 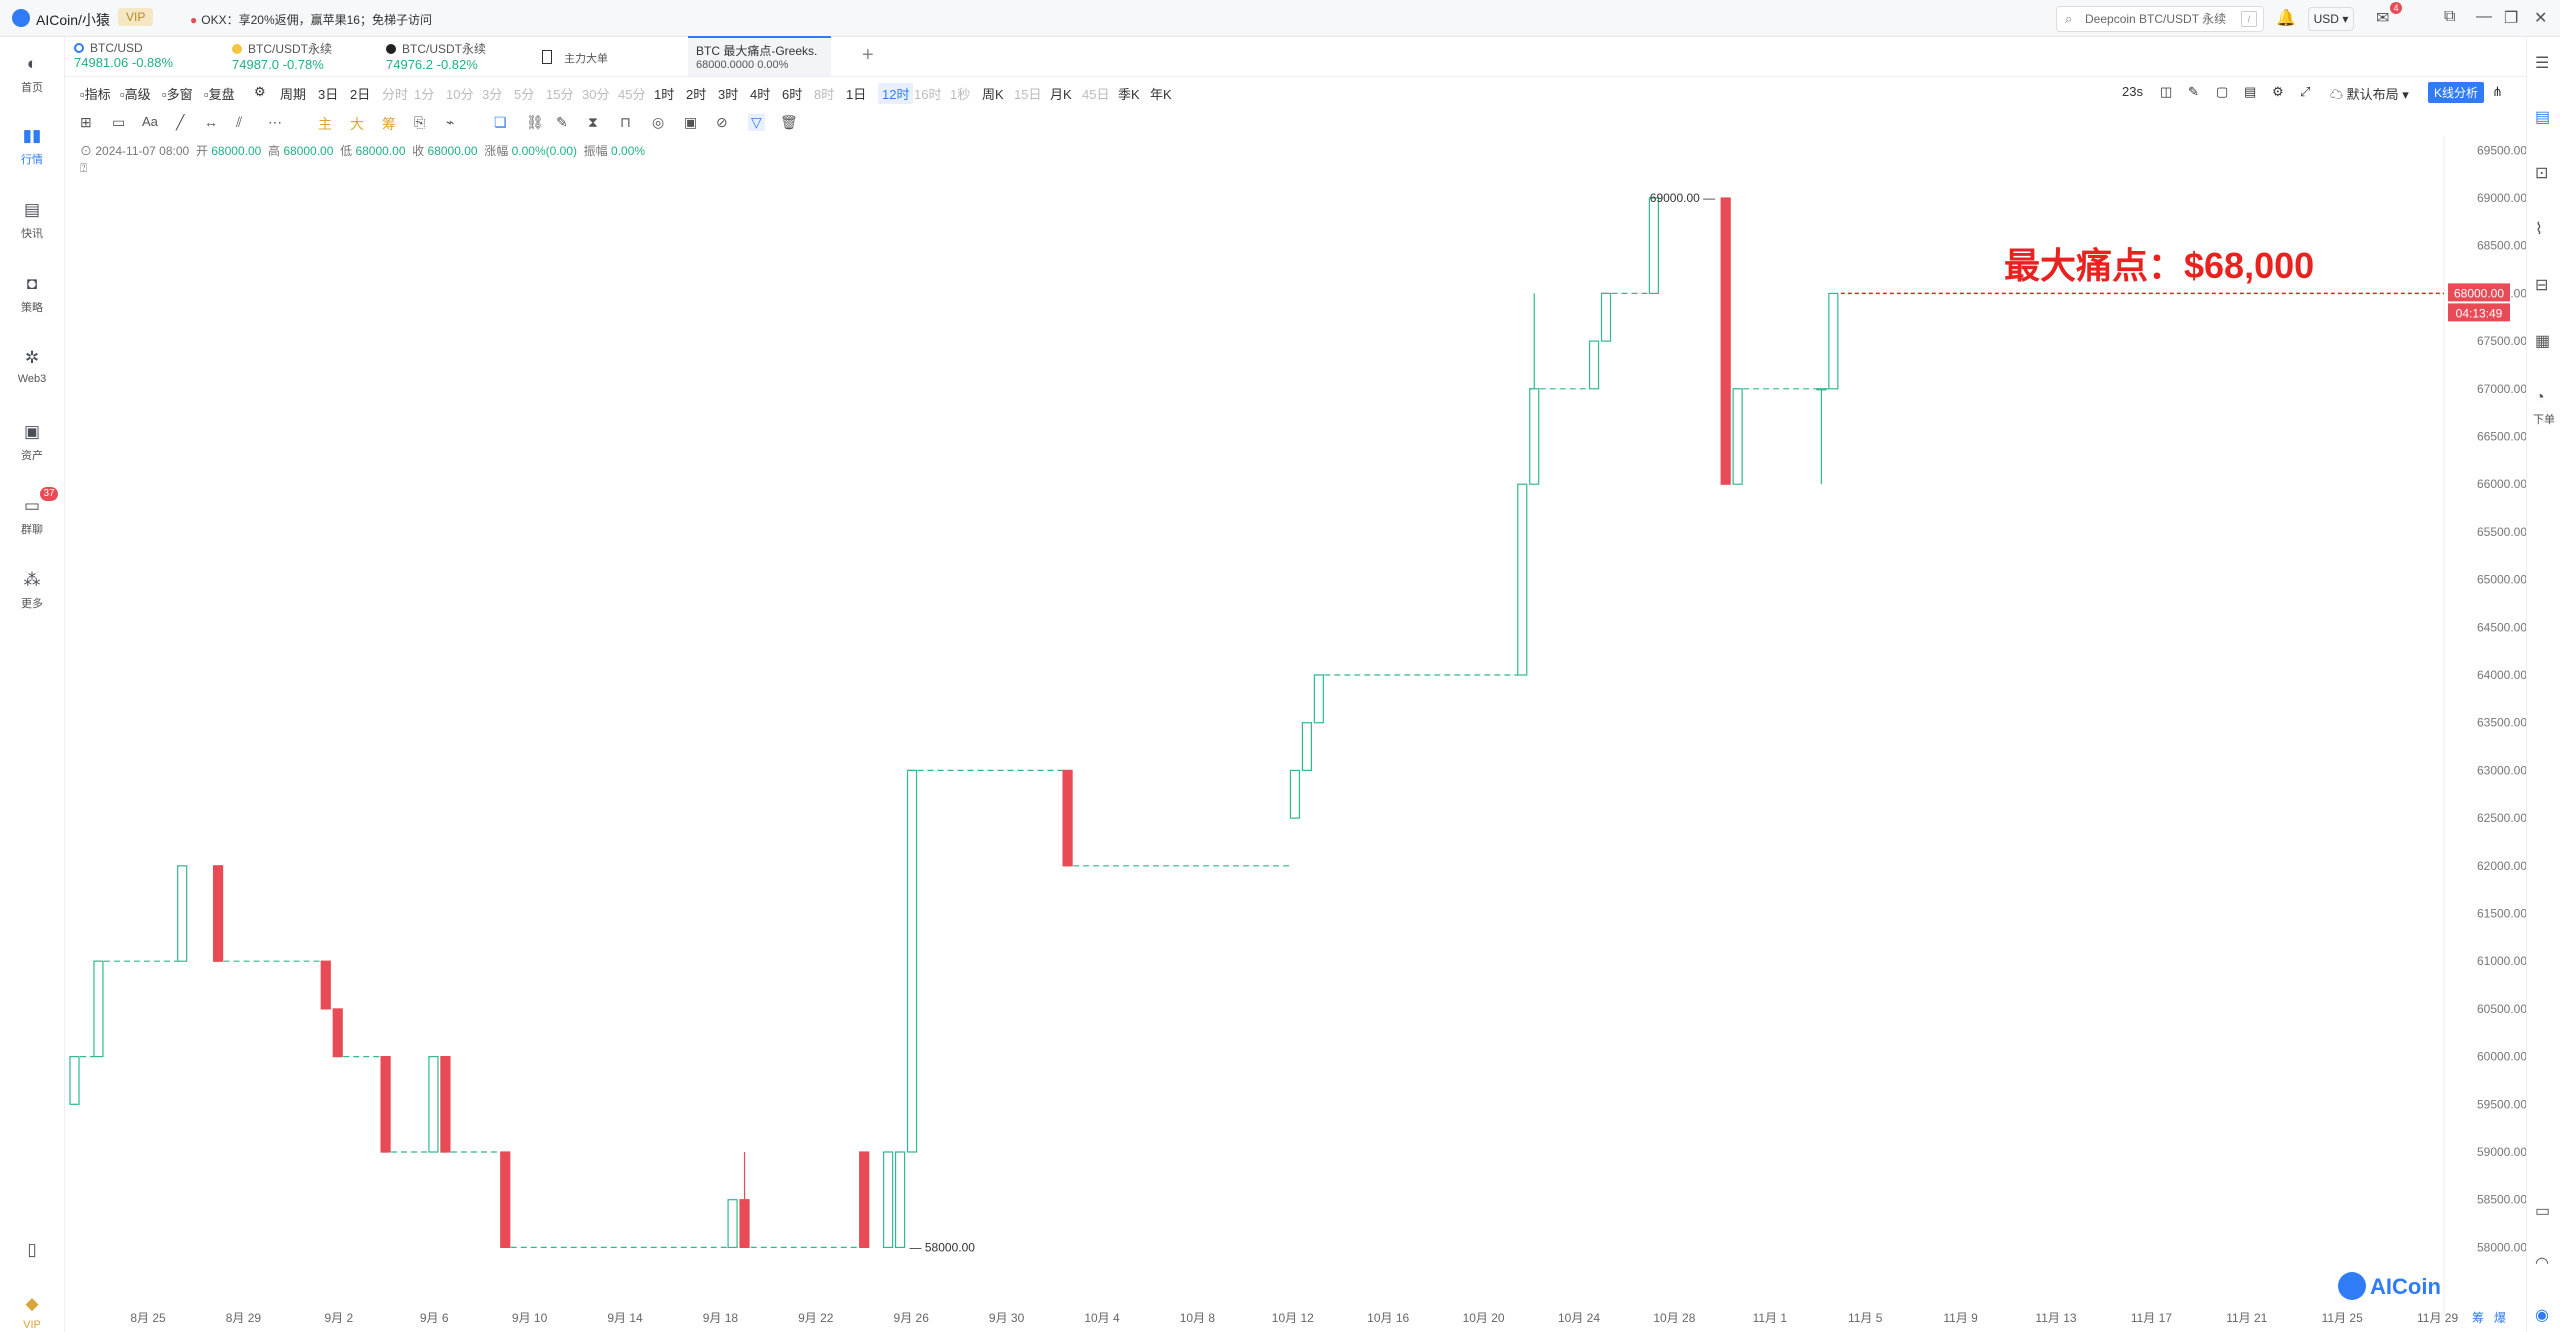 I want to click on sidebar-item-news: ▤ 快讯, so click(x=32, y=220).